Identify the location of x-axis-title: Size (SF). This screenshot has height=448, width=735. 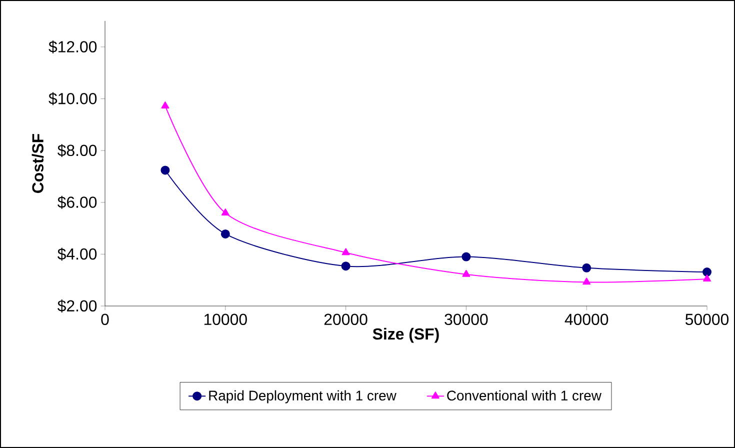
(405, 335).